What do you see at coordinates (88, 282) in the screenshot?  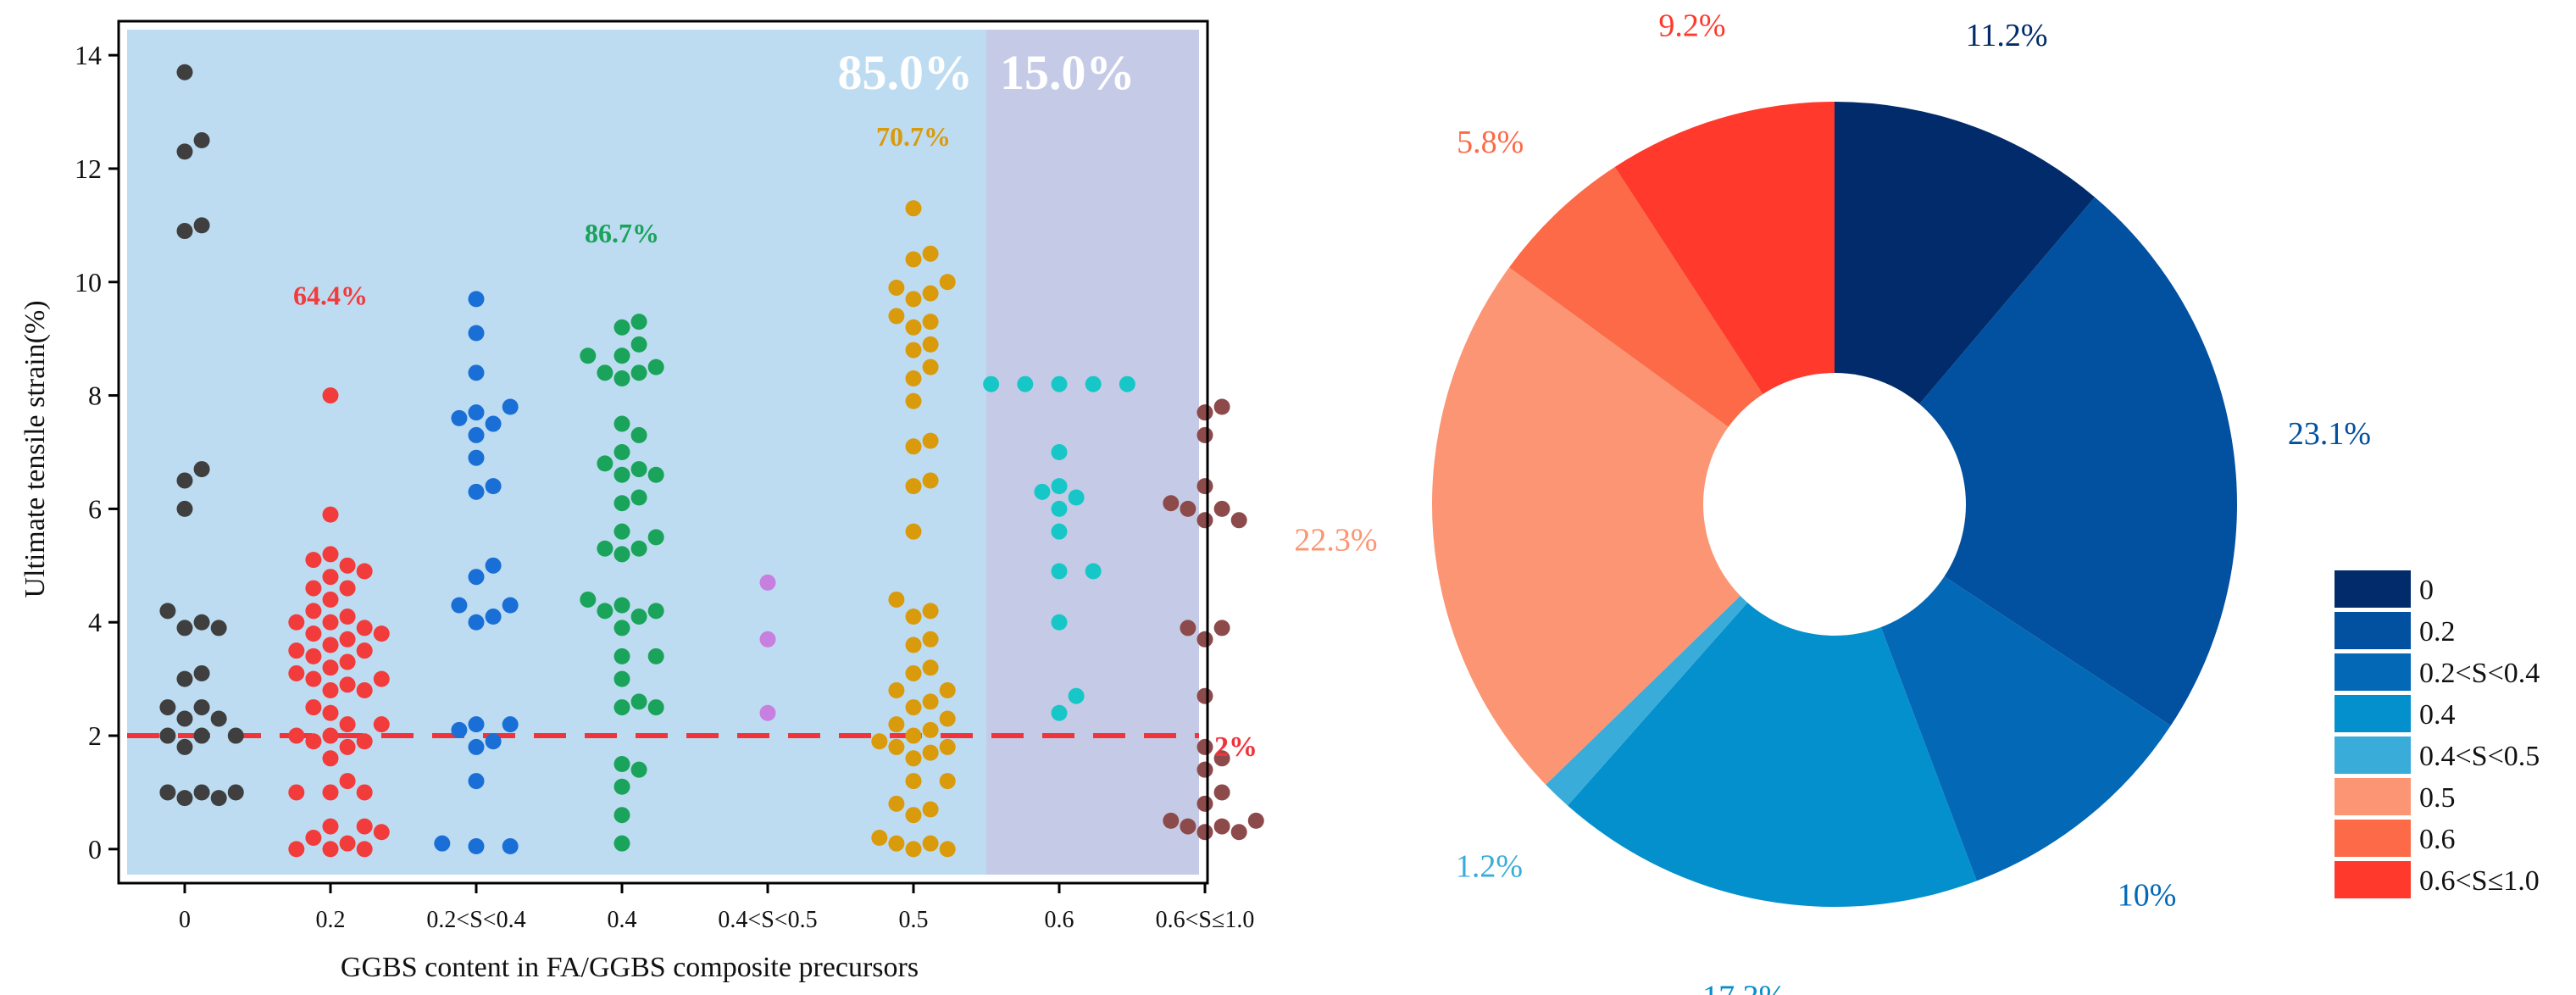 I see `y-tick-label-10: 10` at bounding box center [88, 282].